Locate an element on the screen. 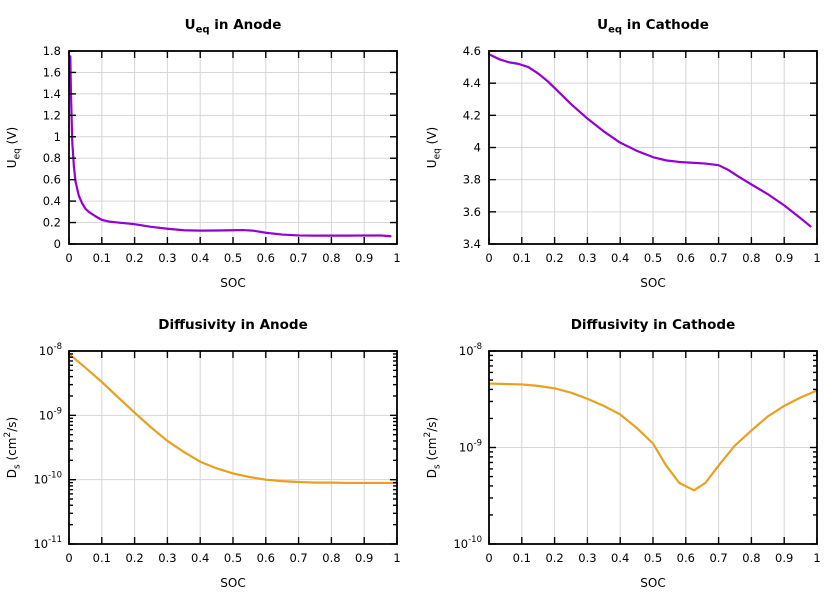  y-tick-label: 1.4 is located at coordinates (52, 94).